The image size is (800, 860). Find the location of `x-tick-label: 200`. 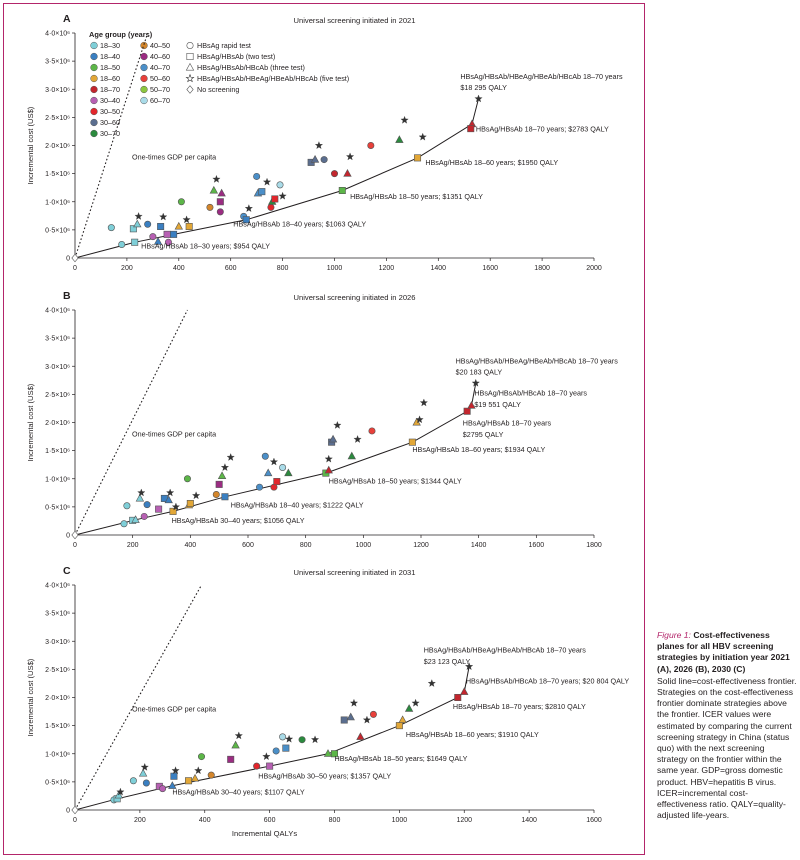

x-tick-label: 200 is located at coordinates (133, 545).